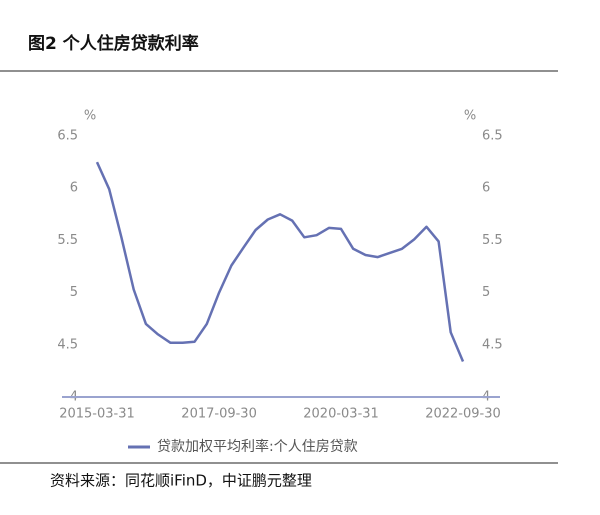 This screenshot has height=515, width=600. What do you see at coordinates (74, 188) in the screenshot?
I see `y-tick-label: 6` at bounding box center [74, 188].